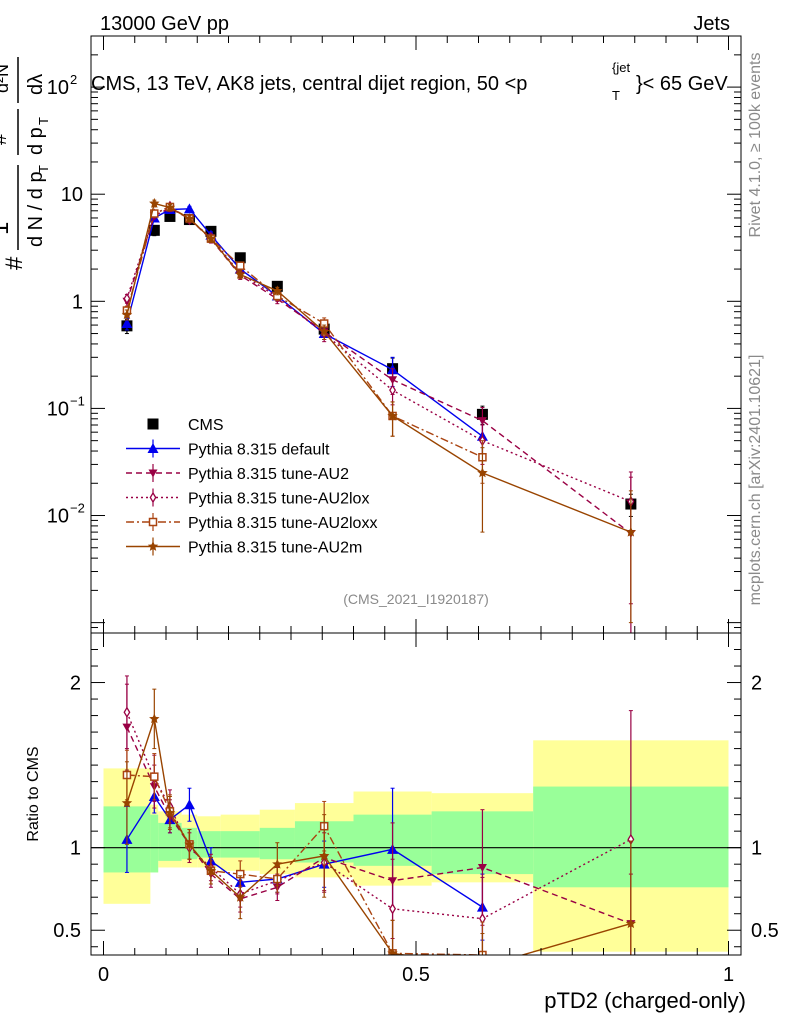 The height and width of the screenshot is (1024, 786). I want to click on legend-entry-au2: Pythia 8.315 tune-AU2, so click(237, 473).